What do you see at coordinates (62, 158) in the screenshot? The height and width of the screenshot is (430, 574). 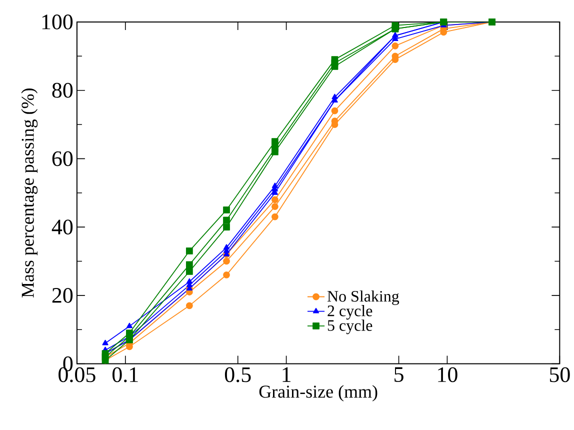 I see `y-tick-label: 60` at bounding box center [62, 158].